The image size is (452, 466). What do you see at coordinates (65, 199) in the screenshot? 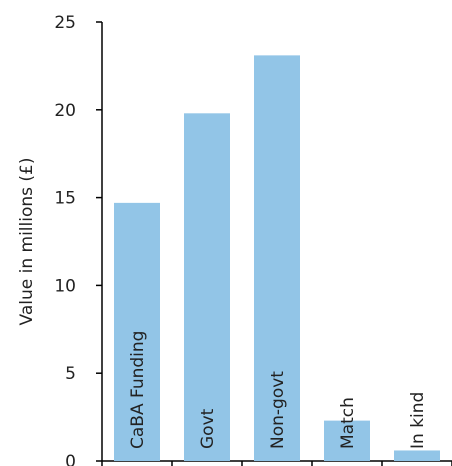
I see `y-tick-label: 15` at bounding box center [65, 199].